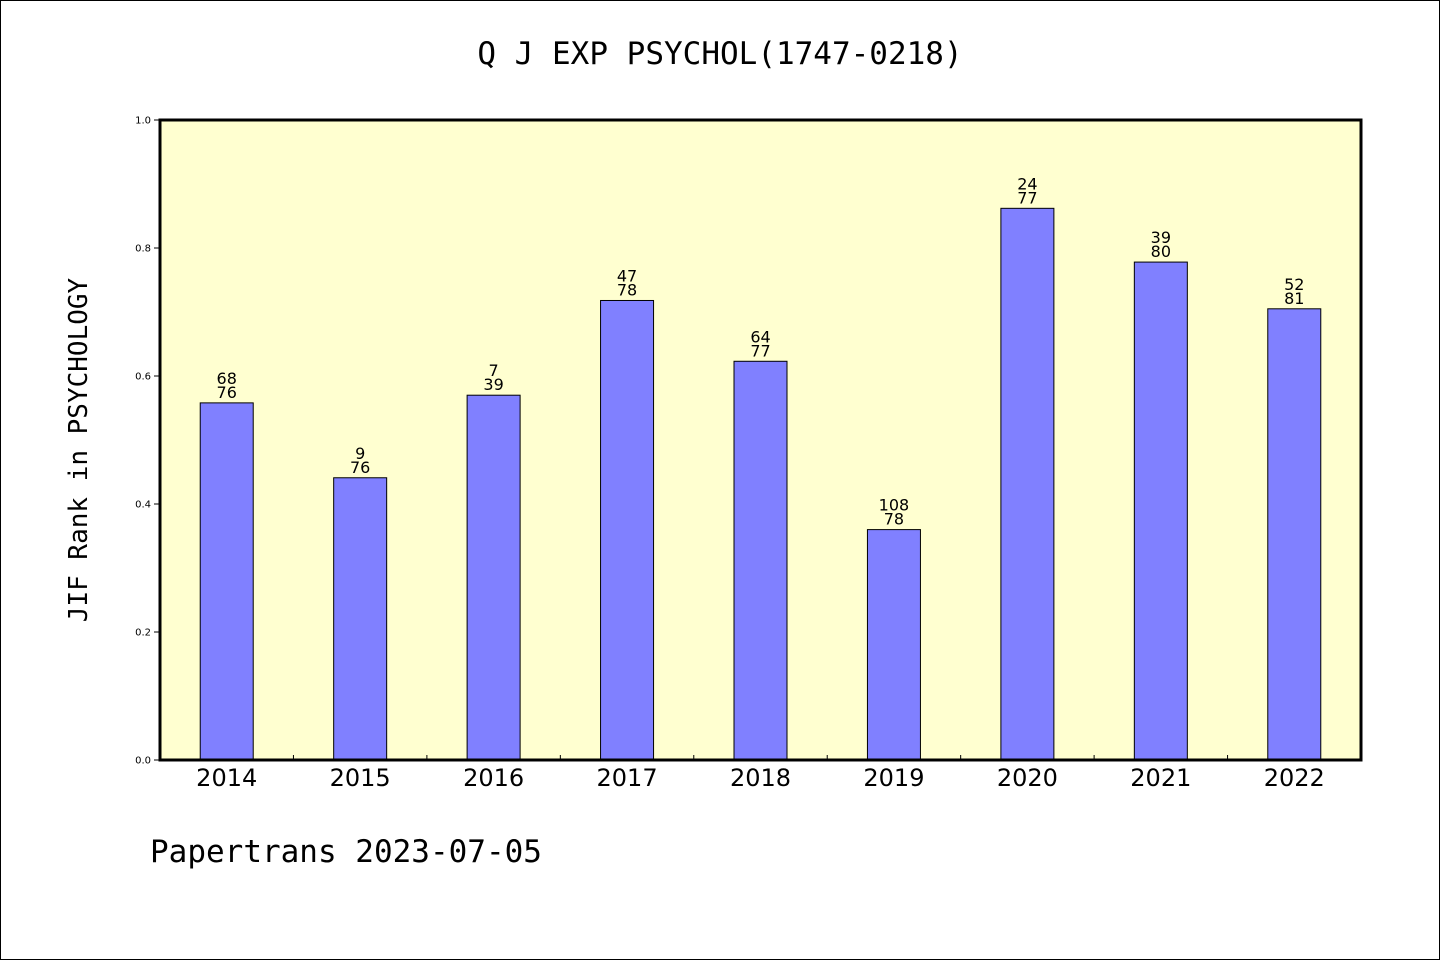 Image resolution: width=1440 pixels, height=960 pixels. I want to click on footer-text: Papertrans 2023-07-05, so click(346, 852).